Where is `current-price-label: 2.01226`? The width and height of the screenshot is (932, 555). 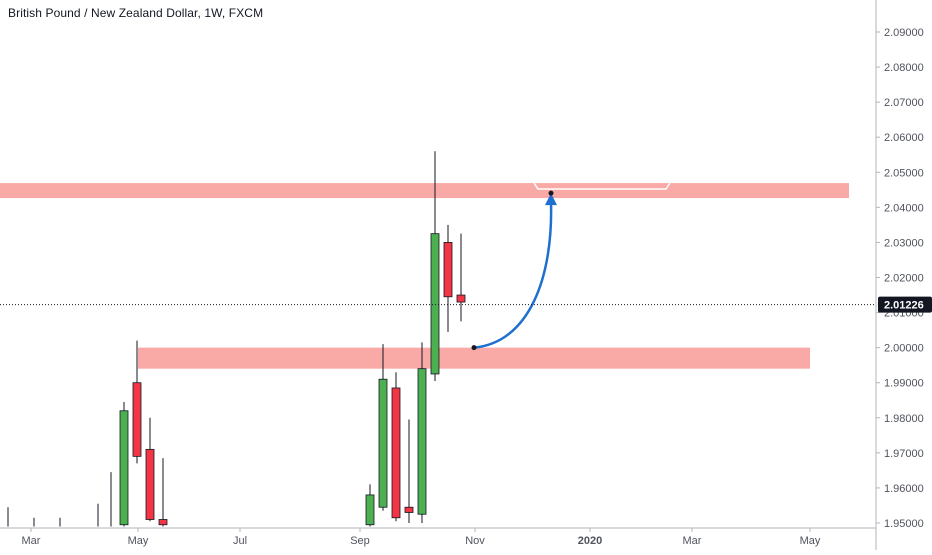
current-price-label: 2.01226 is located at coordinates (904, 306).